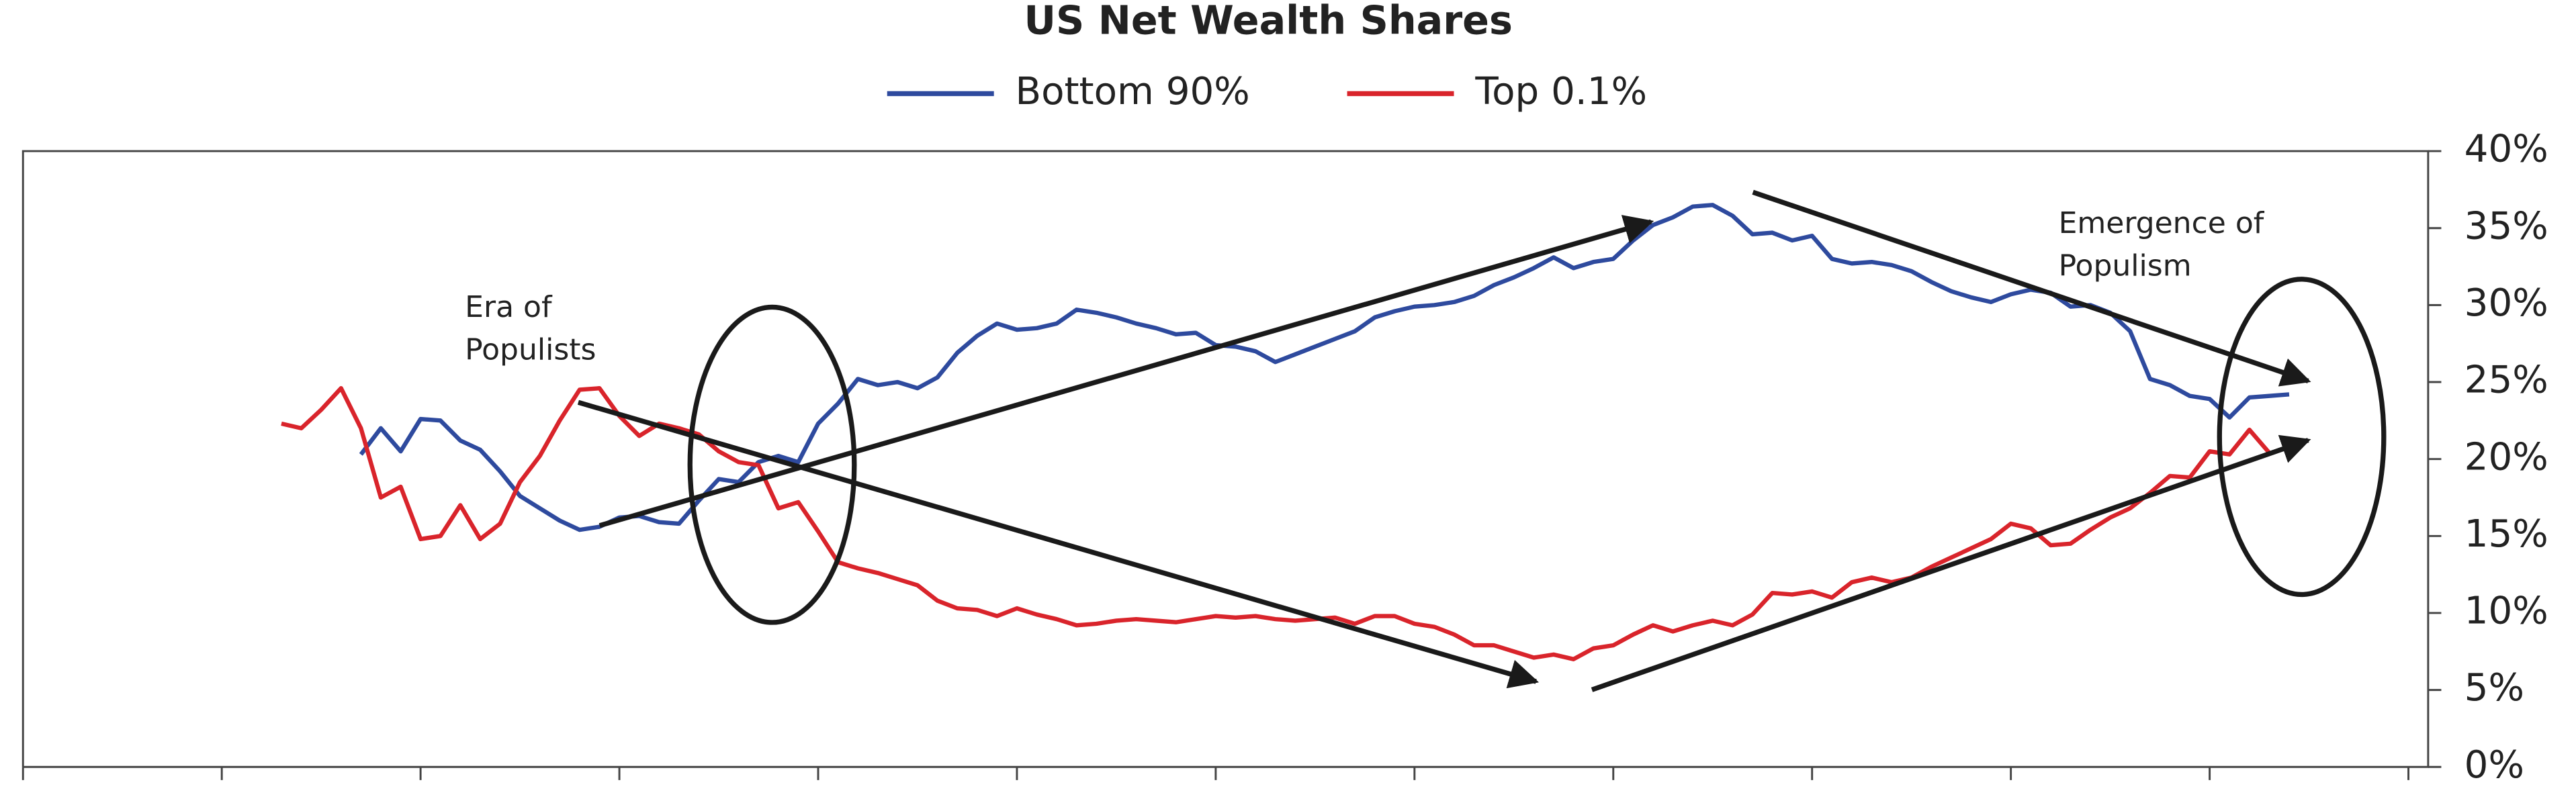 This screenshot has height=799, width=2576. Describe the element at coordinates (2126, 266) in the screenshot. I see `annotation: Populism` at that location.